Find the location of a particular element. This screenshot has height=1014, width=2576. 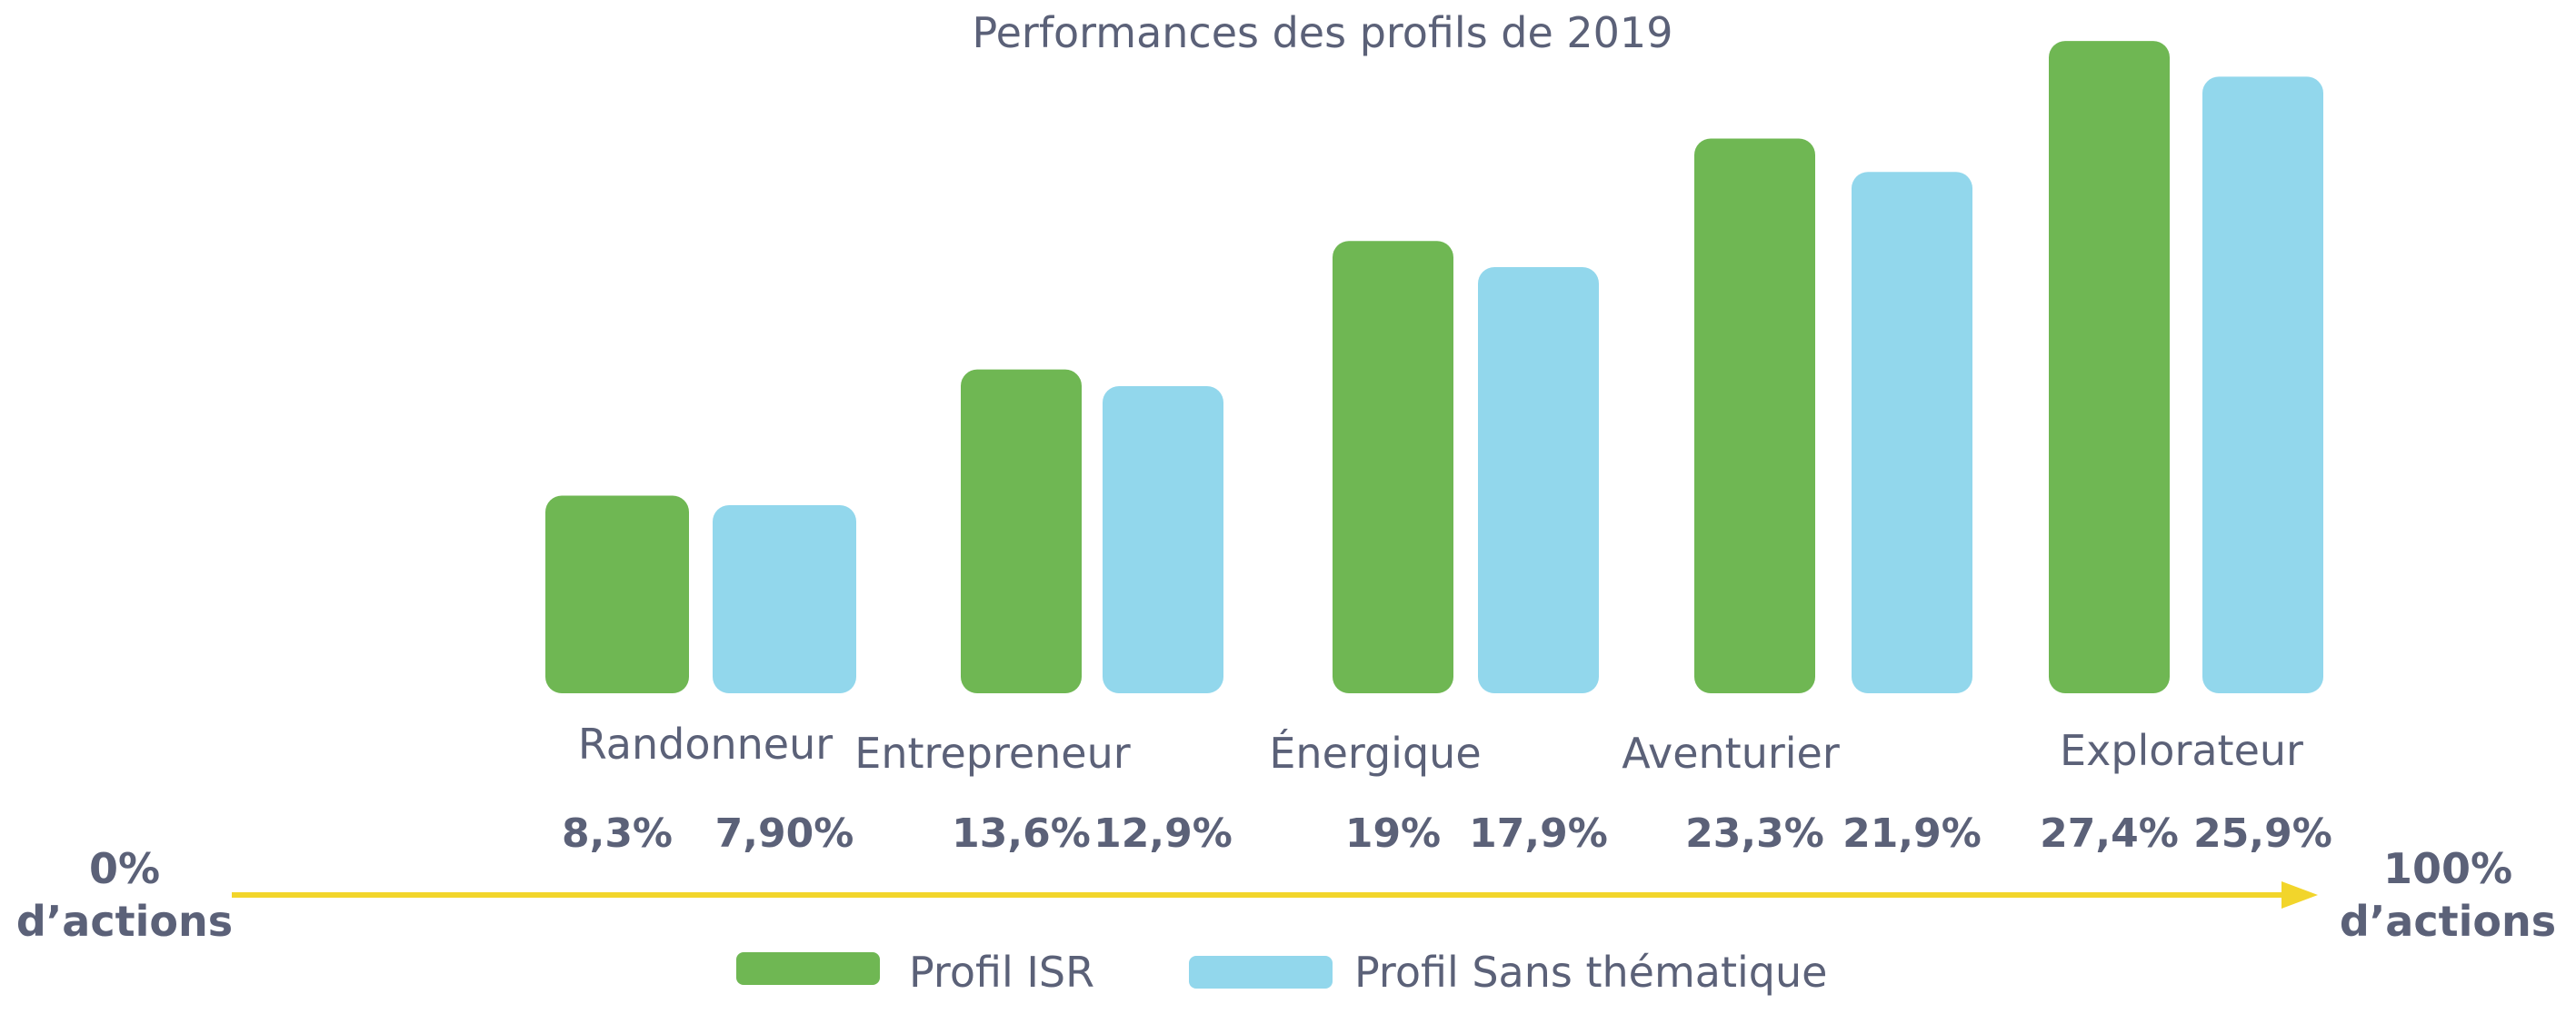

category-label-3: Aventurier is located at coordinates (1731, 753).